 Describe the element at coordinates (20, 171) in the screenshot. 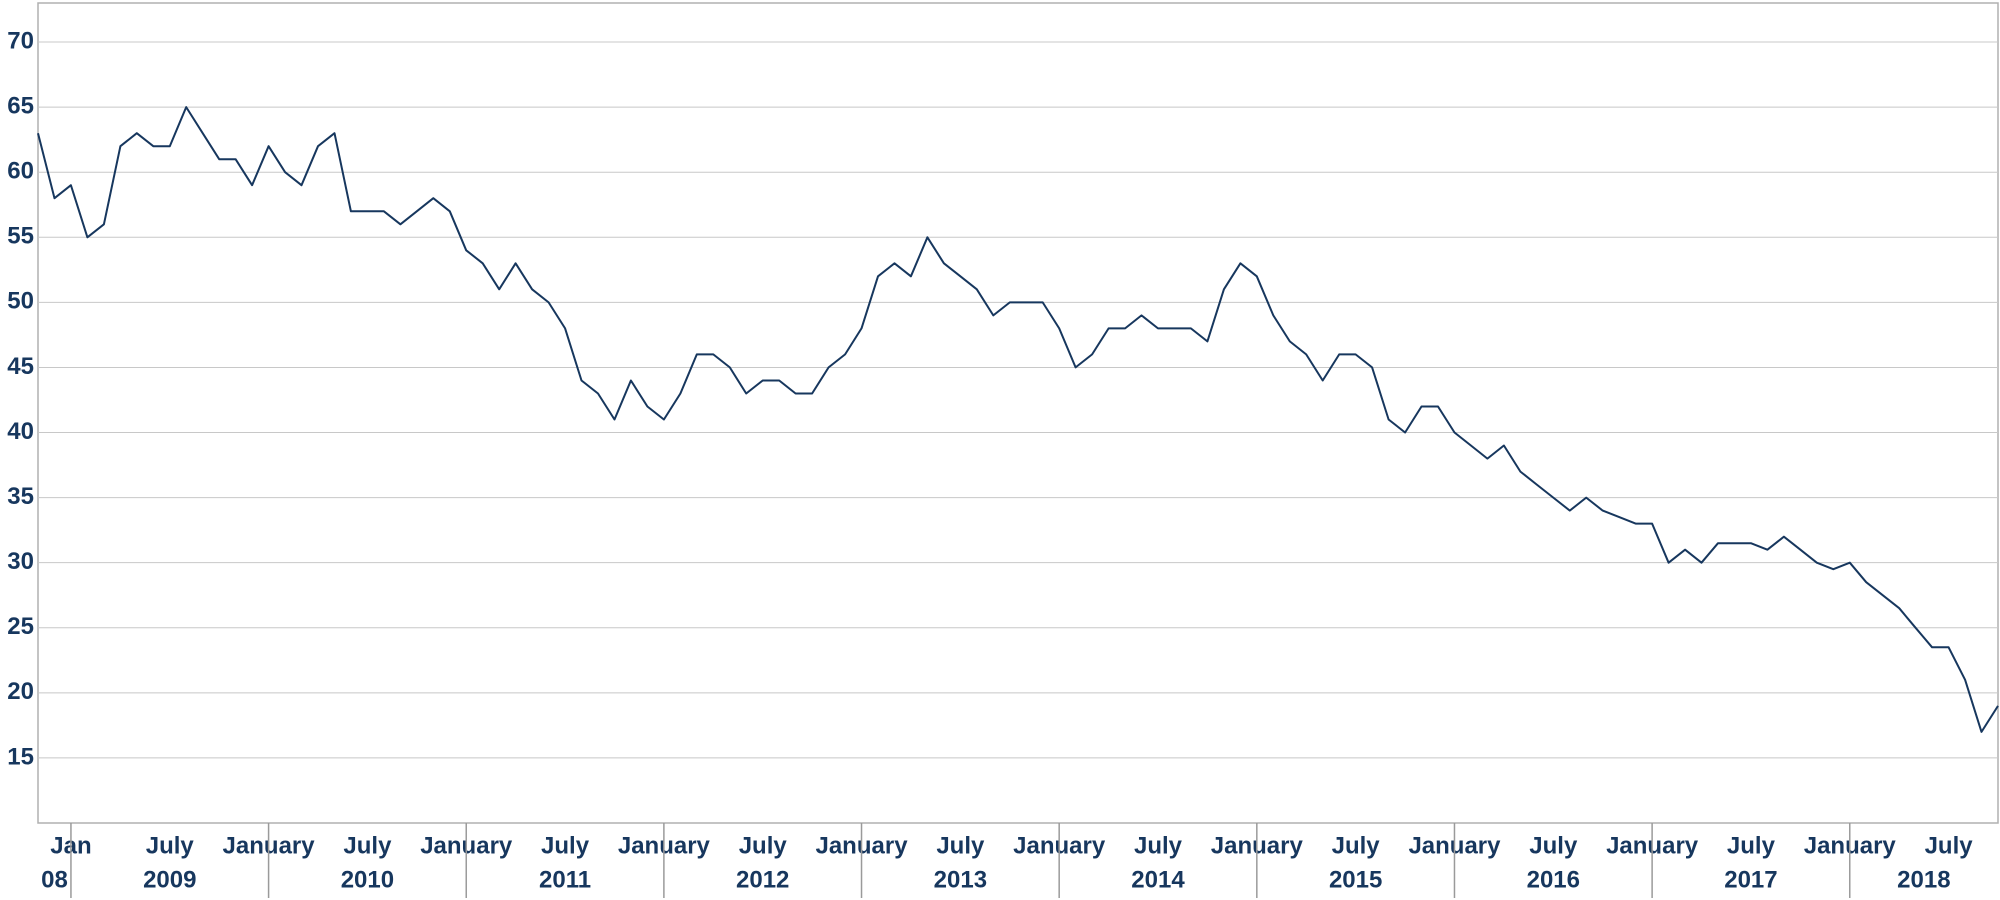

I see `y-tick-label: 60` at that location.